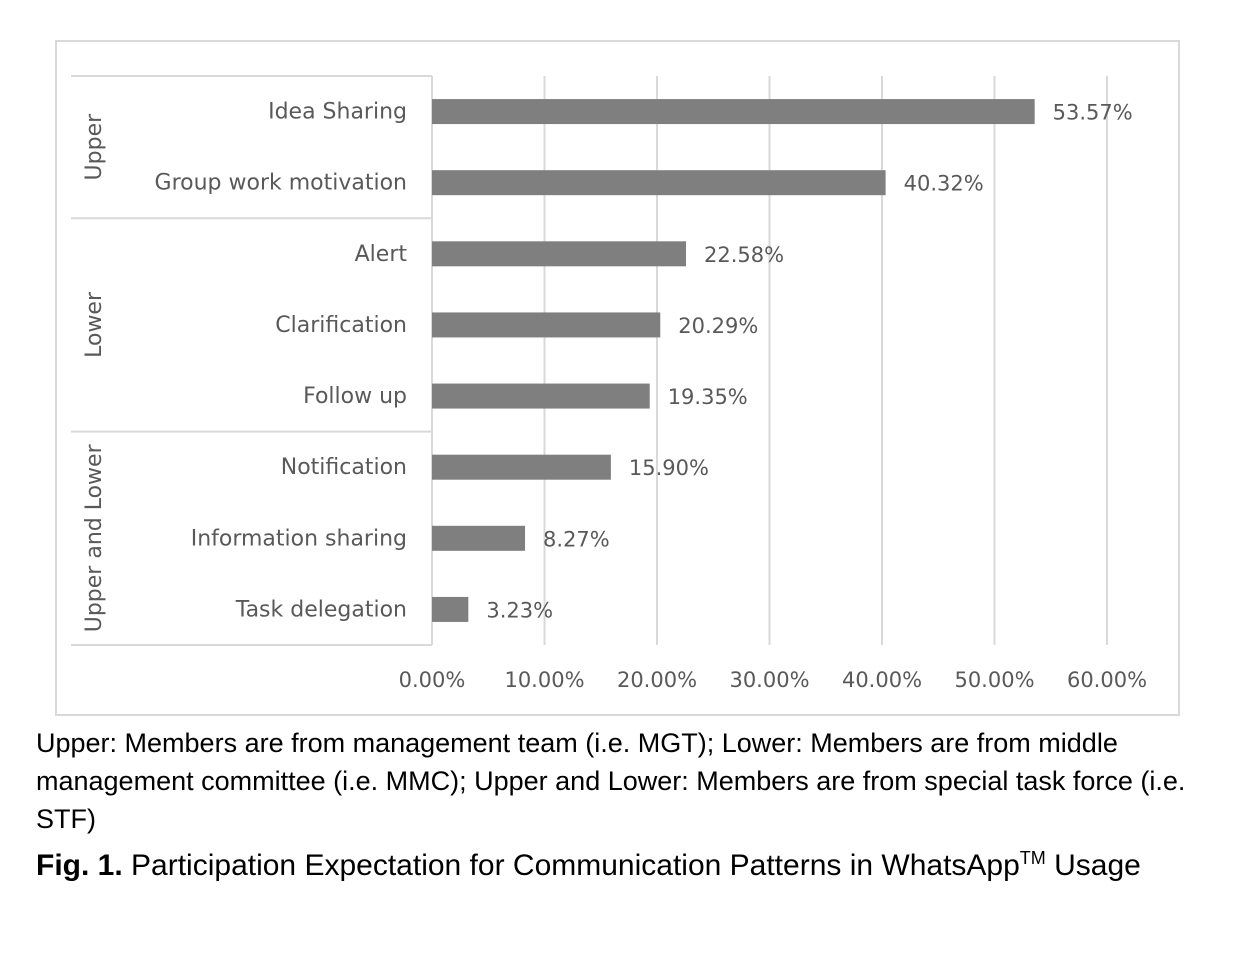  I want to click on data-label: 53.57%, so click(1093, 113).